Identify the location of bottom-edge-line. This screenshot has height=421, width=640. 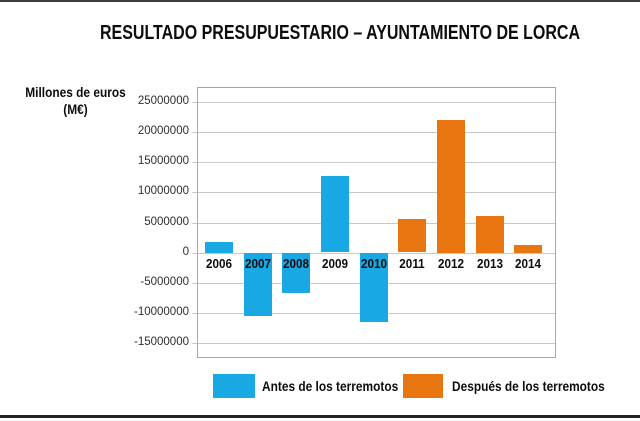
(320, 416).